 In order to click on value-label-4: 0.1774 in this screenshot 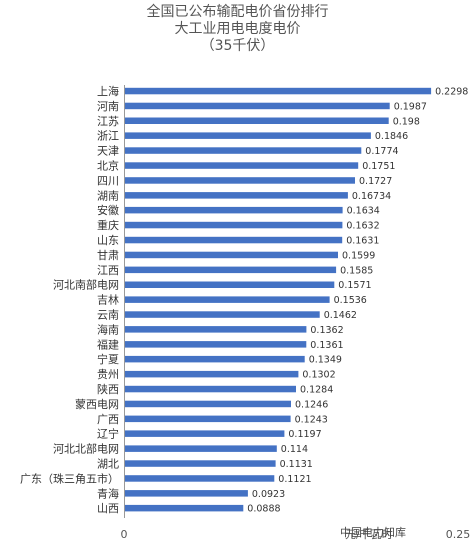, I will do `click(381, 151)`.